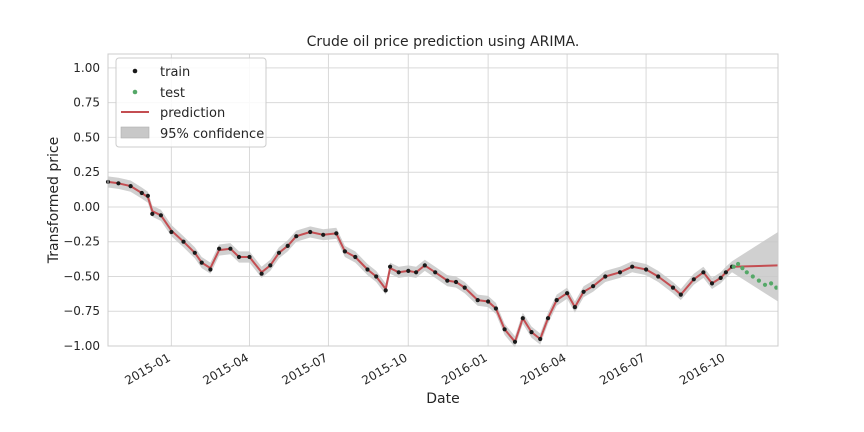 This screenshot has height=432, width=864. I want to click on x-tick-label: 2015-01, so click(147, 368).